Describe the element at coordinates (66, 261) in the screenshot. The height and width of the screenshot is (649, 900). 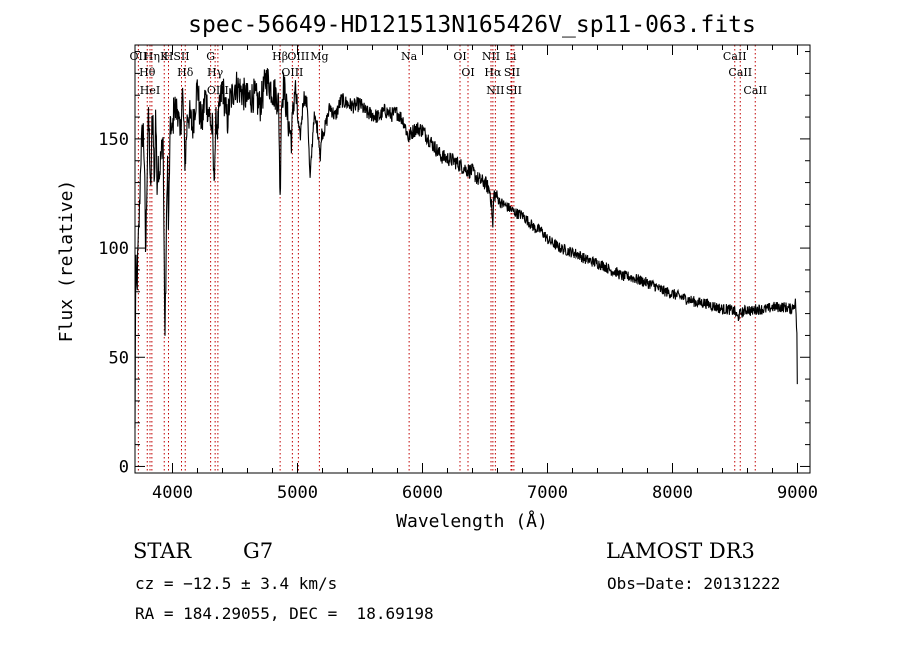
I see `y-axis-label: Flux (relative)` at that location.